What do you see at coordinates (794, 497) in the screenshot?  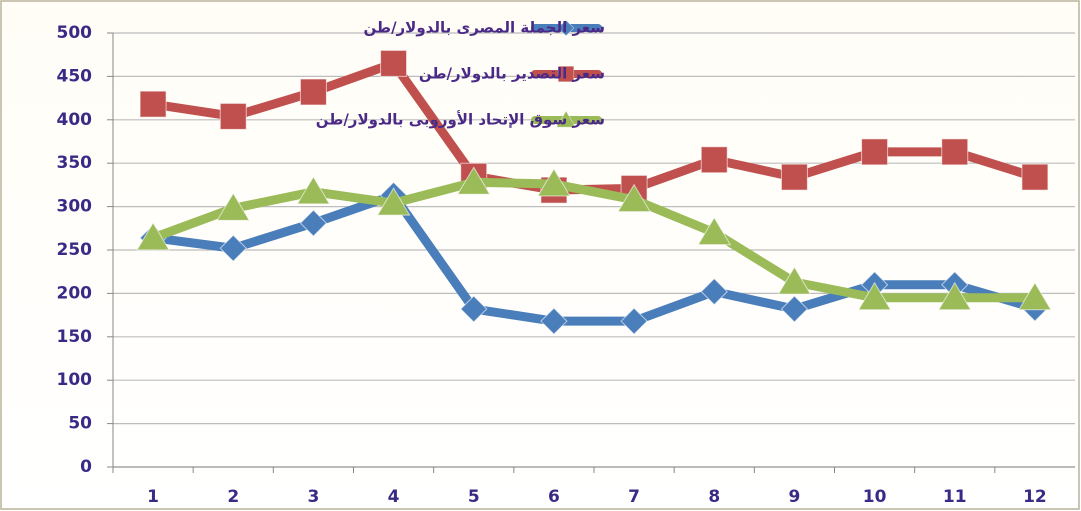 I see `x-tick-label: 9` at bounding box center [794, 497].